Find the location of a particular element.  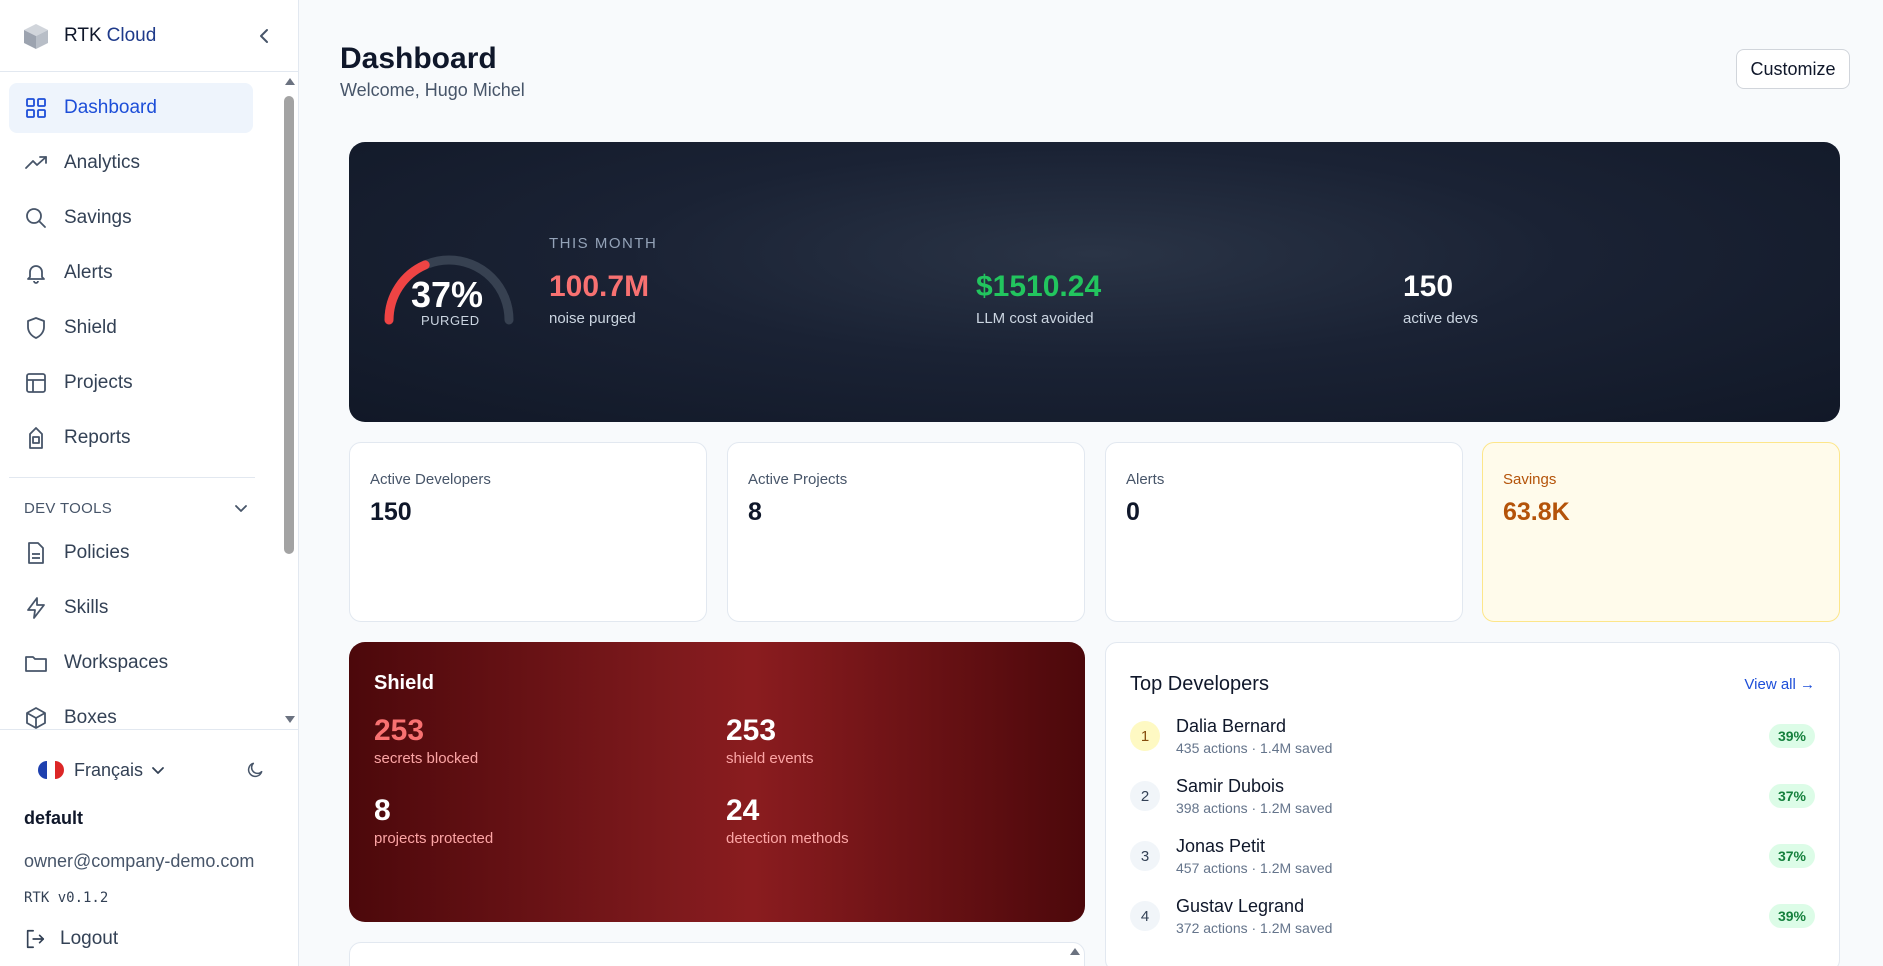

scroll-down-arrow is located at coordinates (290, 719).